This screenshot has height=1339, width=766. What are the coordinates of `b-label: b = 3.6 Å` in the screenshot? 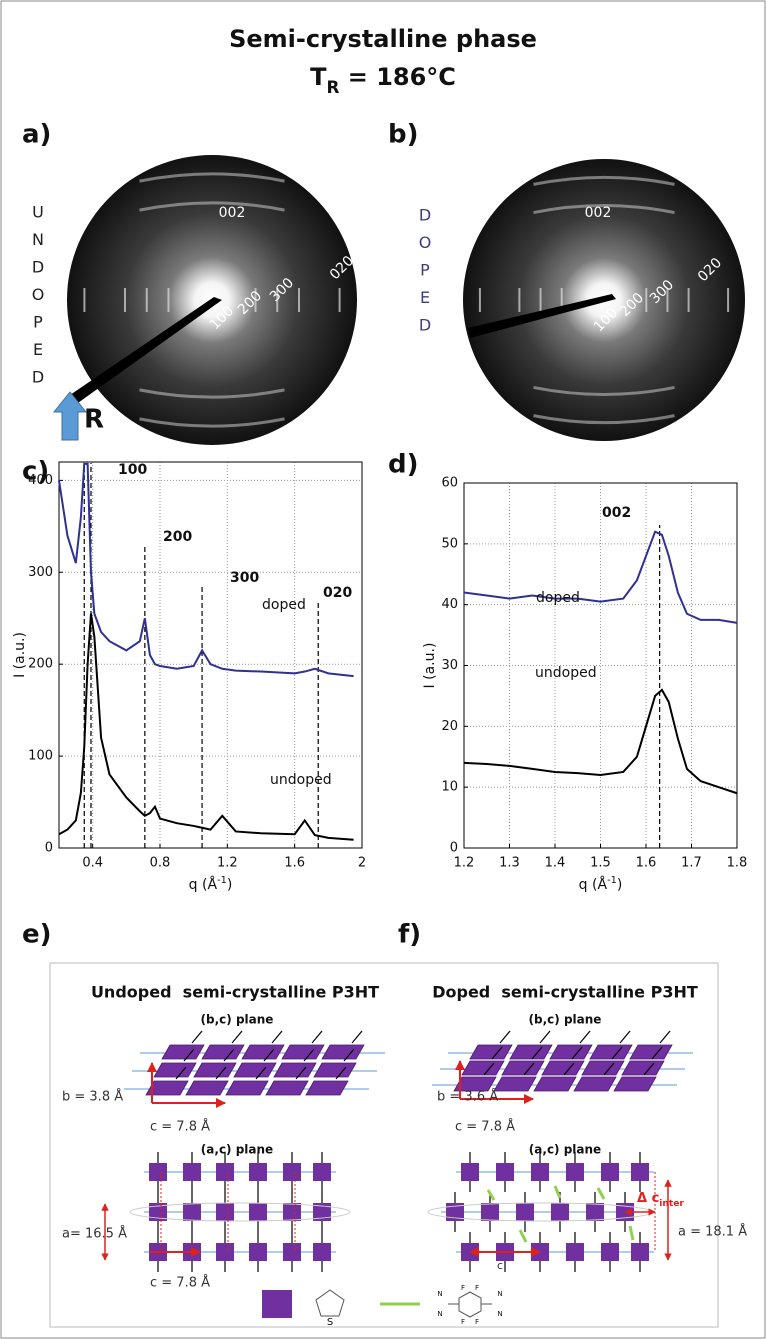 It's located at (467, 1097).